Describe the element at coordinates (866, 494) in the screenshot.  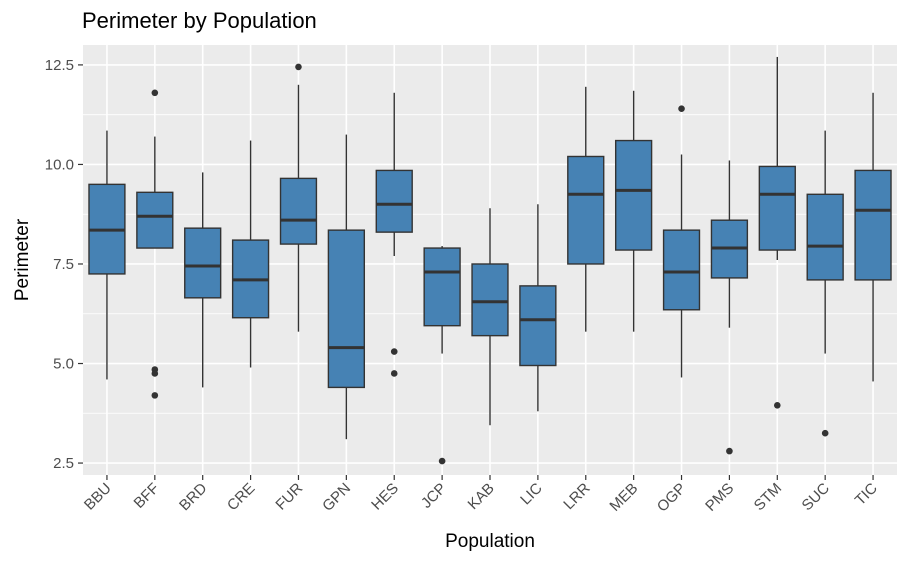
I see `x-tick-label: TIC` at that location.